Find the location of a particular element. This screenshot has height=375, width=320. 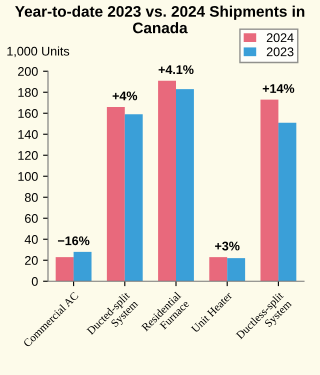

y-tick-label: 0 is located at coordinates (35, 281).